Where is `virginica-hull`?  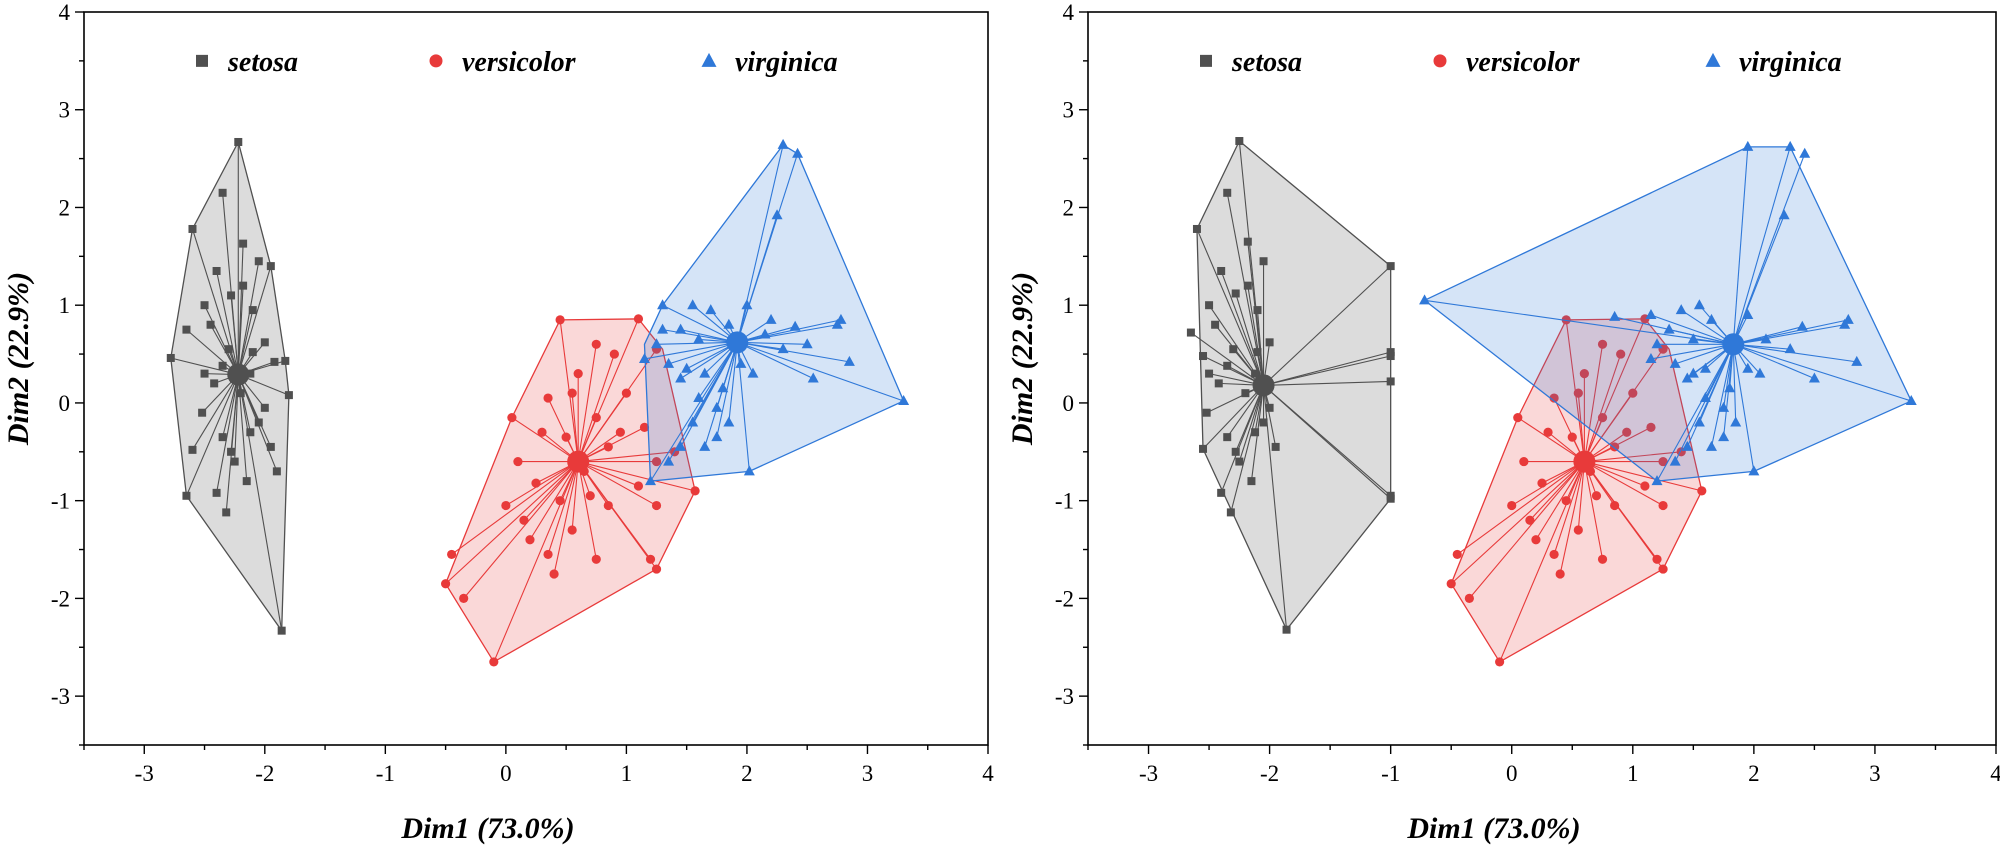 virginica-hull is located at coordinates (1668, 314).